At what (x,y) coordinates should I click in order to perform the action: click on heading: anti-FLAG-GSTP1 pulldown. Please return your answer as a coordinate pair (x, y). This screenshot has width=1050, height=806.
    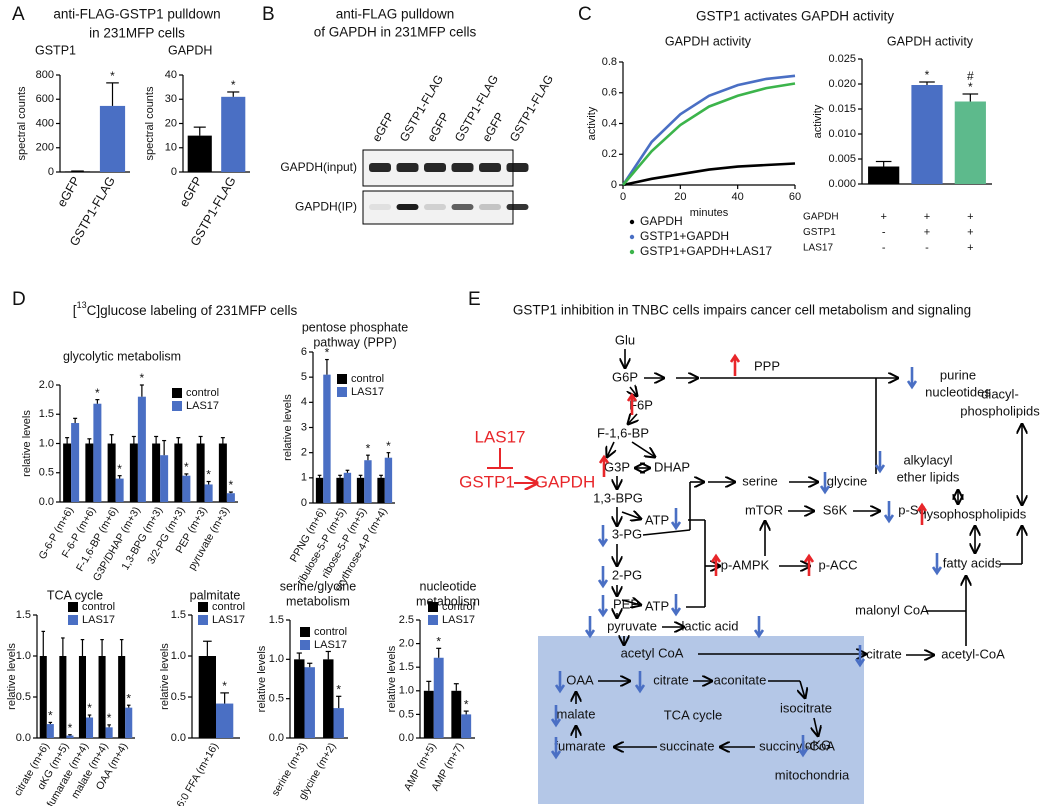
    Looking at the image, I should click on (136, 14).